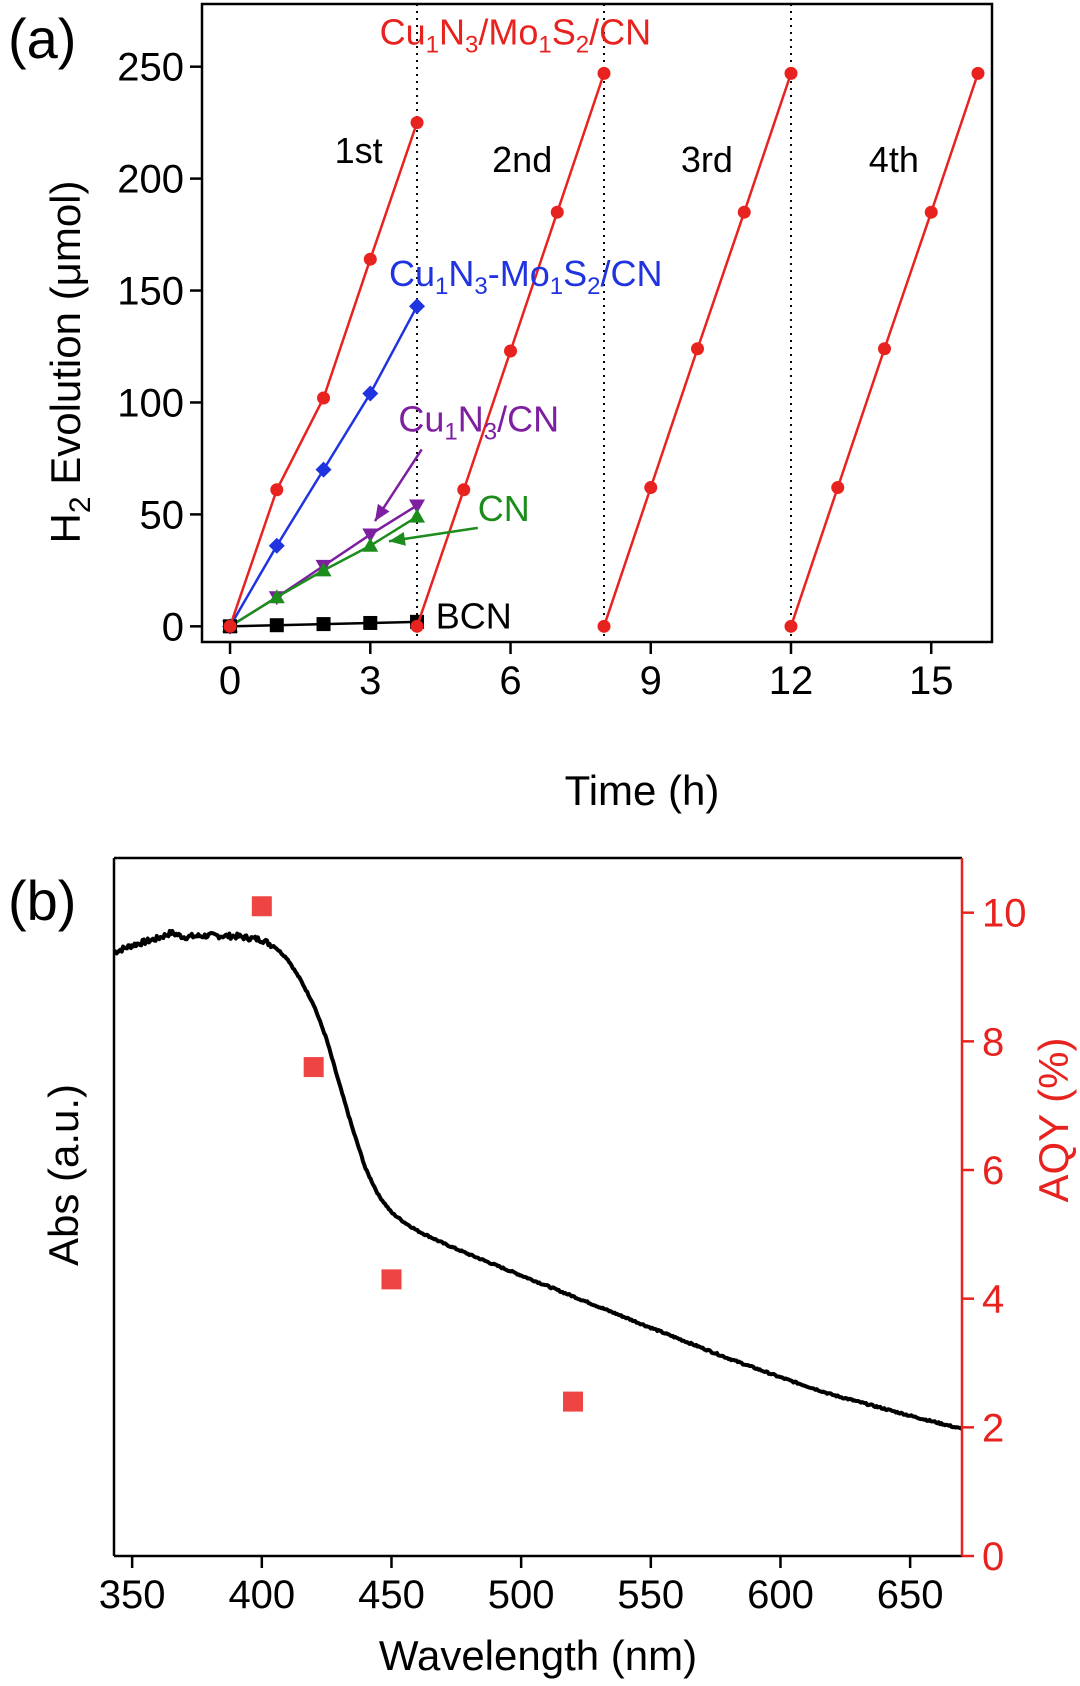 The image size is (1080, 1686). I want to click on x-tick-label: 550, so click(650, 1595).